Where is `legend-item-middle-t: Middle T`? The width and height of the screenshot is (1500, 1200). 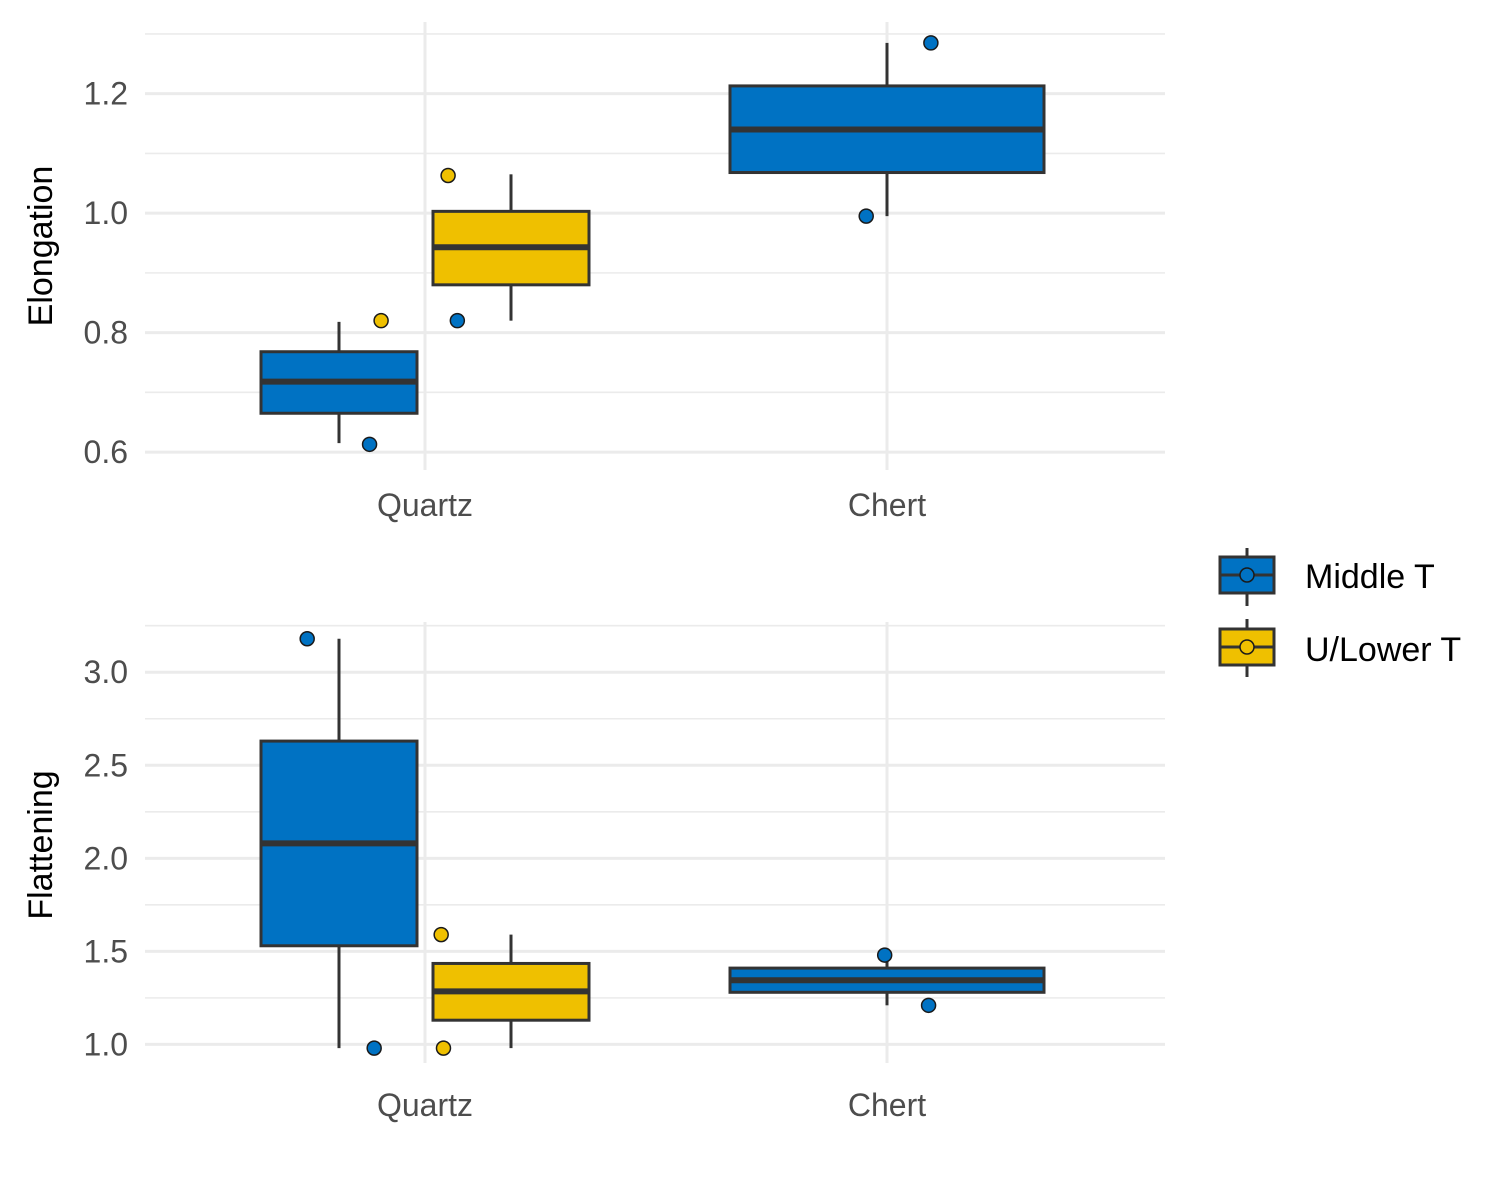 legend-item-middle-t: Middle T is located at coordinates (1326, 577).